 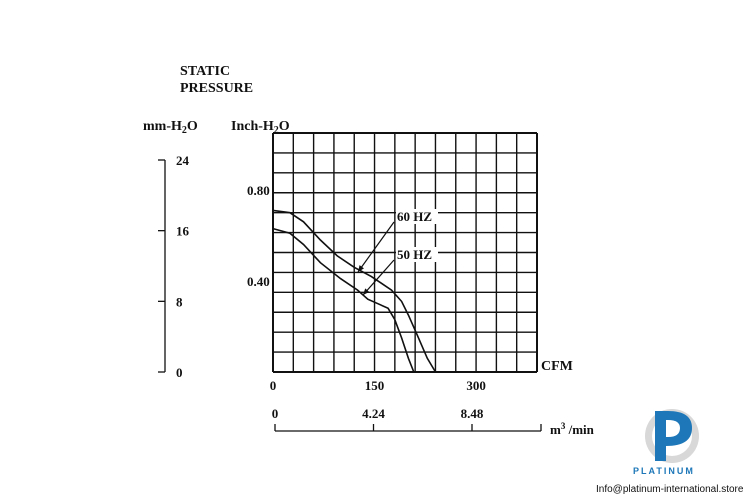 I want to click on brand-contact: Info@platinum-international.store, so click(x=670, y=489).